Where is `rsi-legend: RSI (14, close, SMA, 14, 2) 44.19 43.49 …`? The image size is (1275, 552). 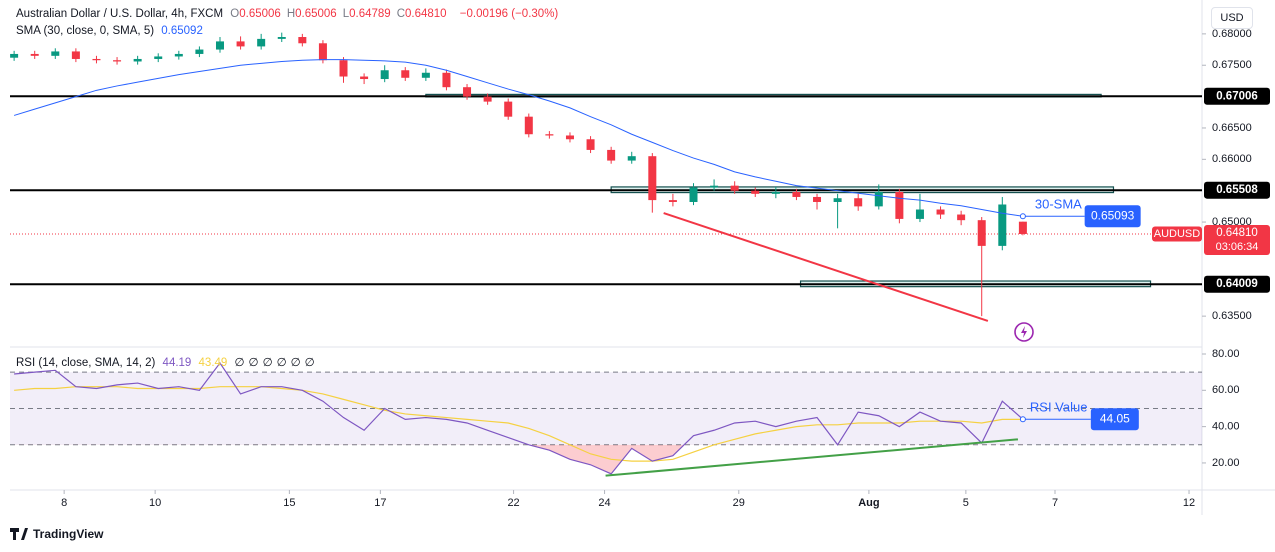 rsi-legend: RSI (14, close, SMA, 14, 2) 44.19 43.49 … is located at coordinates (169, 362).